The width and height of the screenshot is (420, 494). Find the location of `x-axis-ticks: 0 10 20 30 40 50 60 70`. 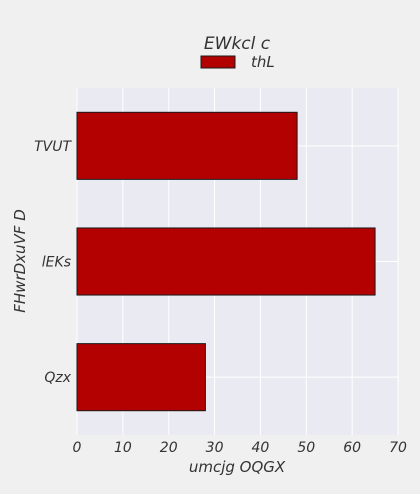

x-axis-ticks: 0 10 20 30 40 50 60 70 is located at coordinates (240, 448).